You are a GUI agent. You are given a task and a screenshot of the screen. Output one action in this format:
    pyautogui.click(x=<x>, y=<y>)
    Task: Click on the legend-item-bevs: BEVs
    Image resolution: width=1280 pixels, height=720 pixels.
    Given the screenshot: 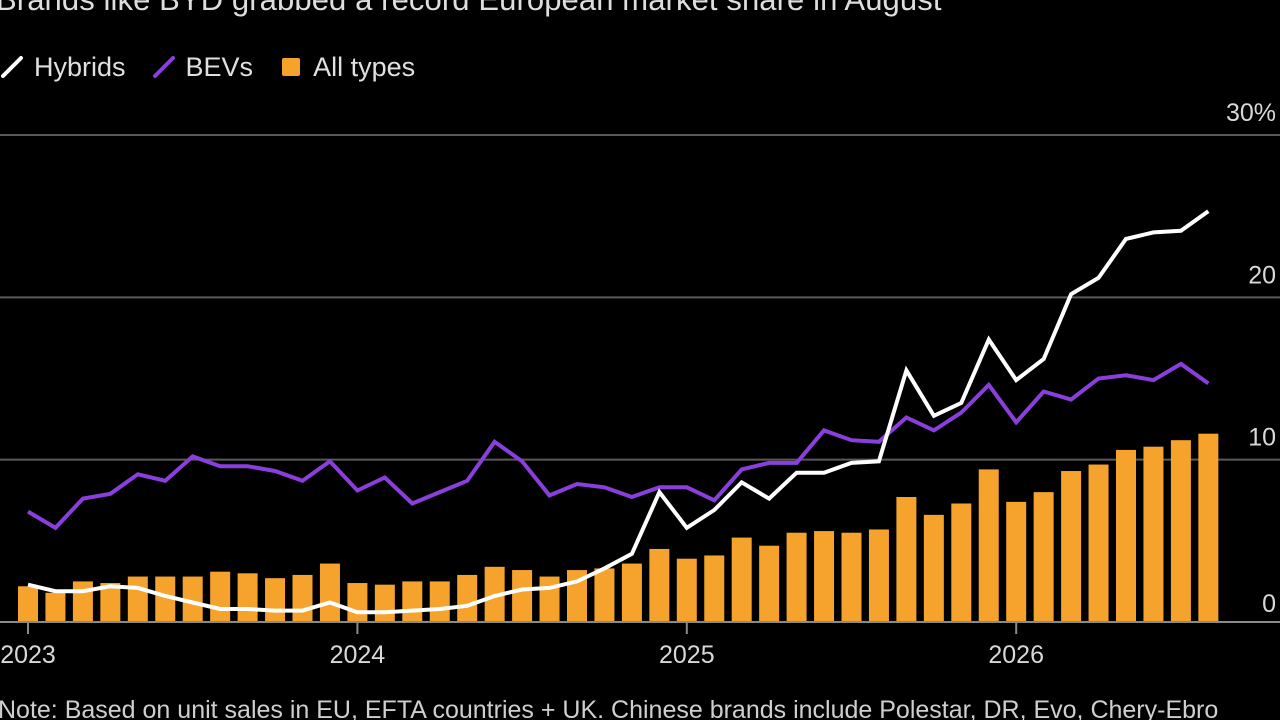 What is the action you would take?
    pyautogui.click(x=203, y=67)
    